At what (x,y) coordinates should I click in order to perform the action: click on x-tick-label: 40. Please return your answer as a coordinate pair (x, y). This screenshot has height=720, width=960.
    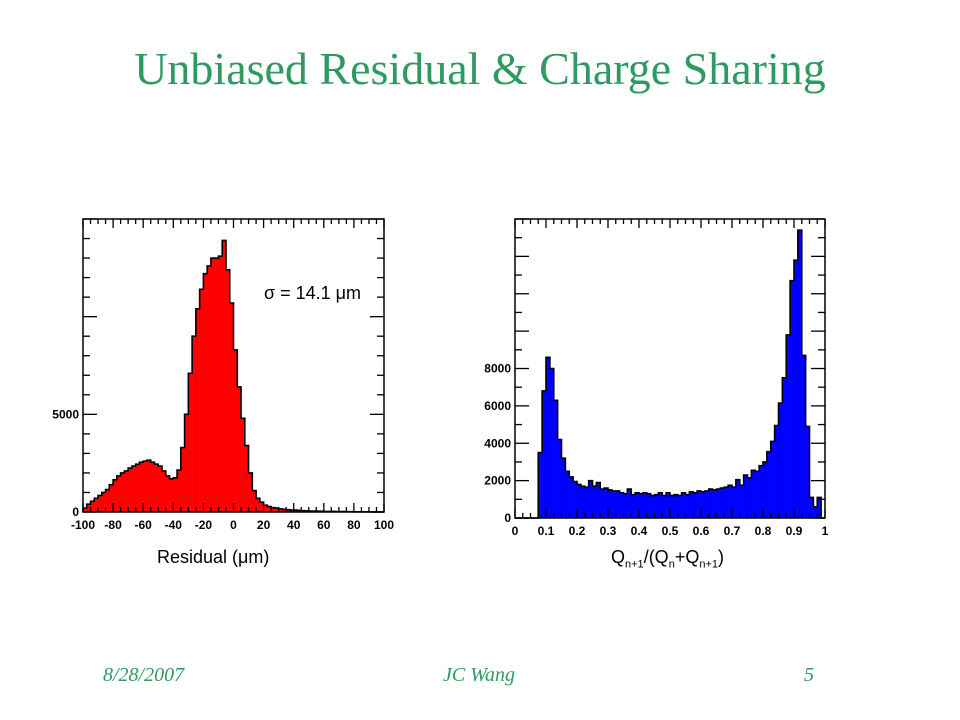
    Looking at the image, I should click on (294, 525).